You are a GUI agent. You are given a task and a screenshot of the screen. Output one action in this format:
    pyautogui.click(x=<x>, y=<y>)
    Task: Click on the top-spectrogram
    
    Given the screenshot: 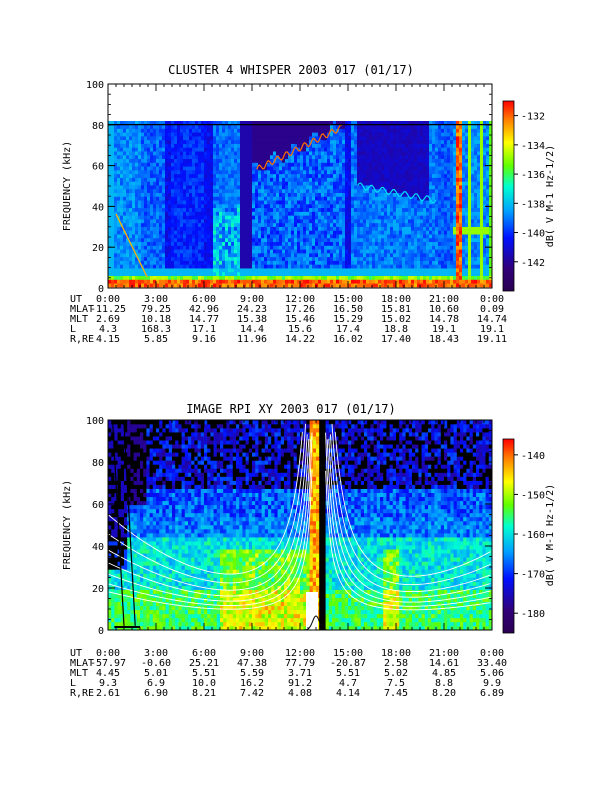 What is the action you would take?
    pyautogui.click(x=300, y=204)
    